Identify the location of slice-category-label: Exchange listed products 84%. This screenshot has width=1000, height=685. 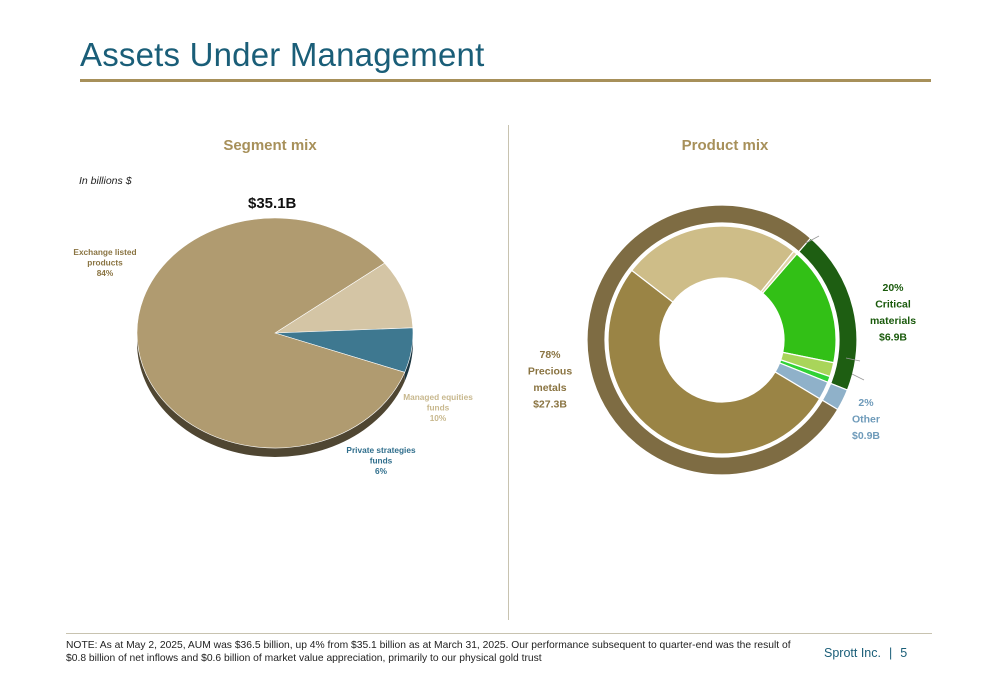
(104, 262).